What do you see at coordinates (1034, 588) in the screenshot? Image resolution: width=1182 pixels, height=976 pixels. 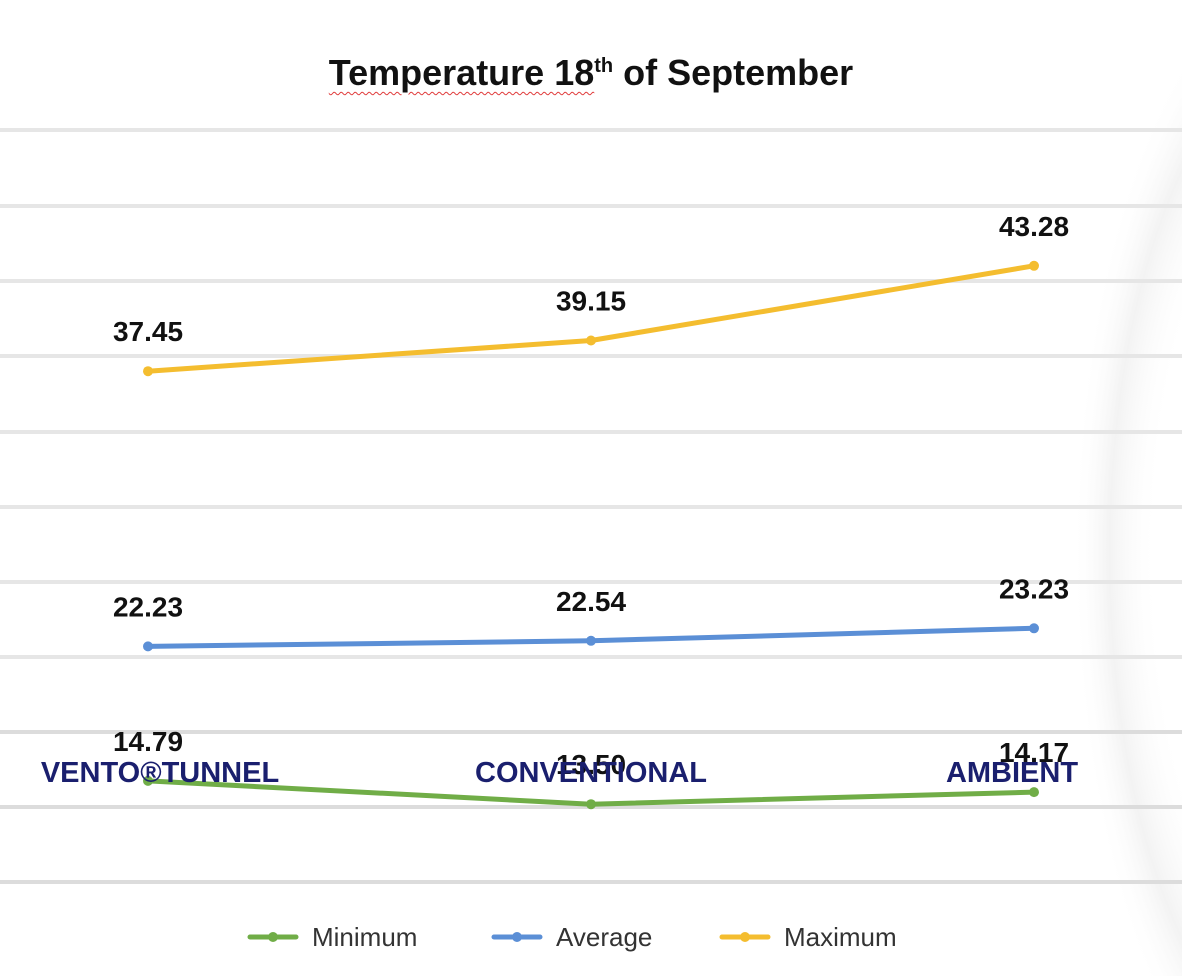 I see `data-label-average: 23.23` at bounding box center [1034, 588].